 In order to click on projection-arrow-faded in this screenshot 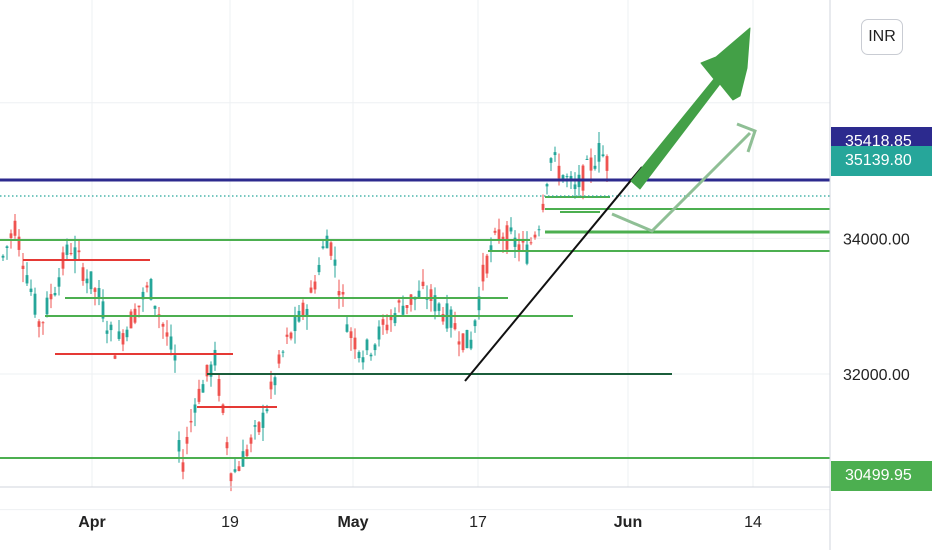, I will do `click(681, 182)`.